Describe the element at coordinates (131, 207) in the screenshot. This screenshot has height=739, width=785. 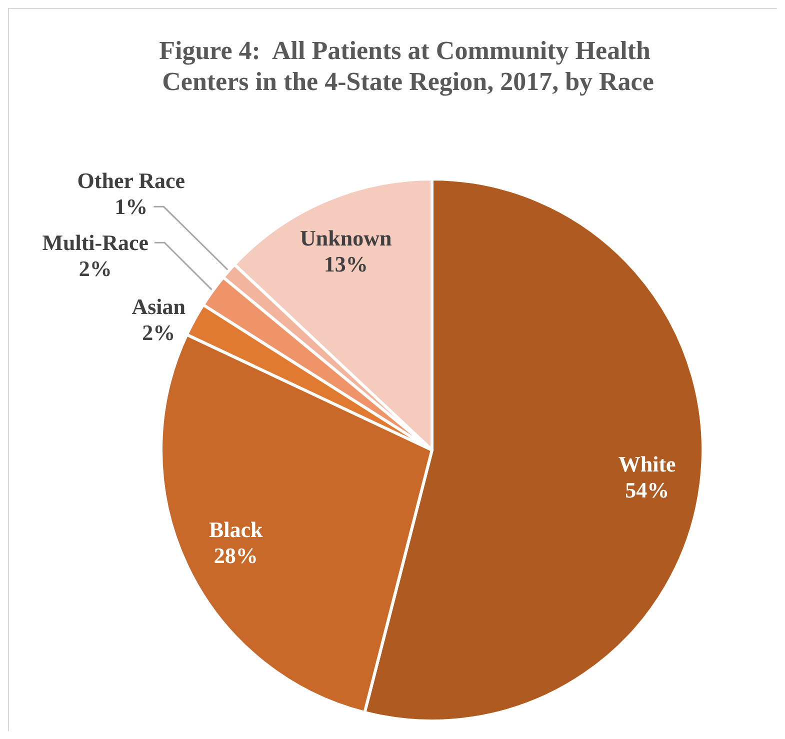
I see `data-label: 1%` at that location.